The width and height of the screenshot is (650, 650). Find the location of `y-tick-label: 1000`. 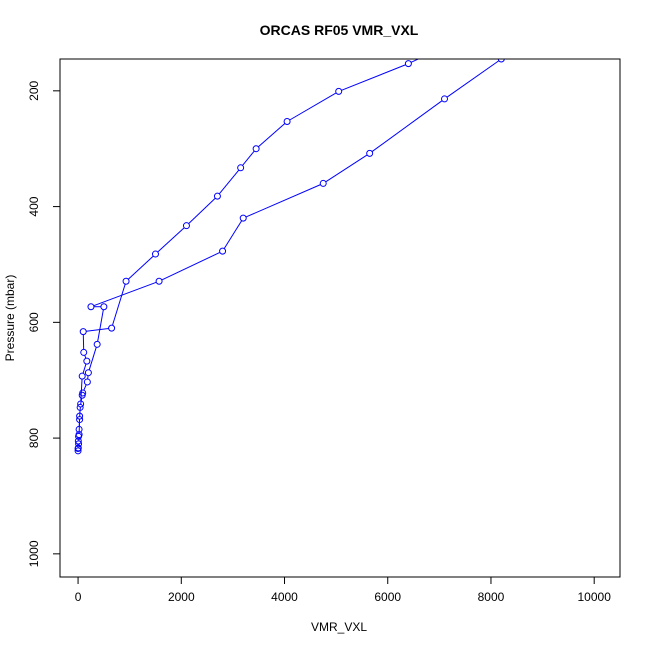

y-tick-label: 1000 is located at coordinates (34, 553).